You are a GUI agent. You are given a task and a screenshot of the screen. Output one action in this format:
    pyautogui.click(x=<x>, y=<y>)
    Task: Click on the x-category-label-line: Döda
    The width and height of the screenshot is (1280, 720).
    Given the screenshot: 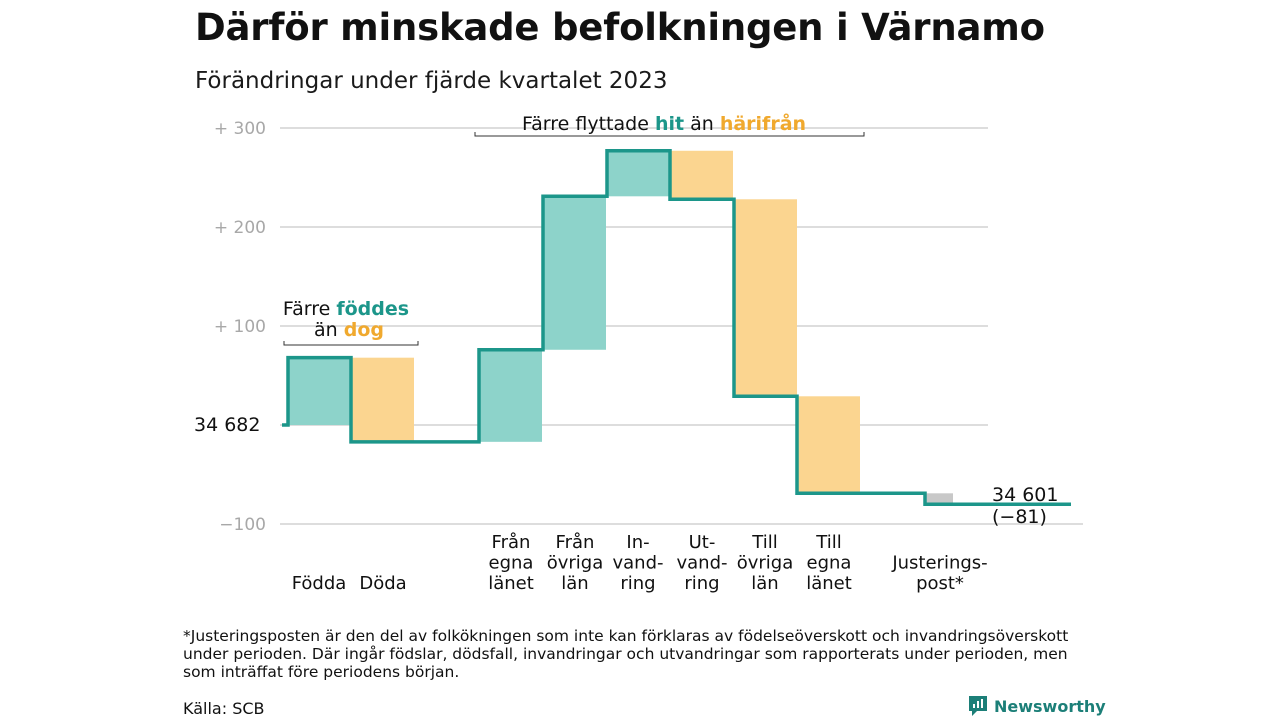 What is the action you would take?
    pyautogui.click(x=382, y=583)
    